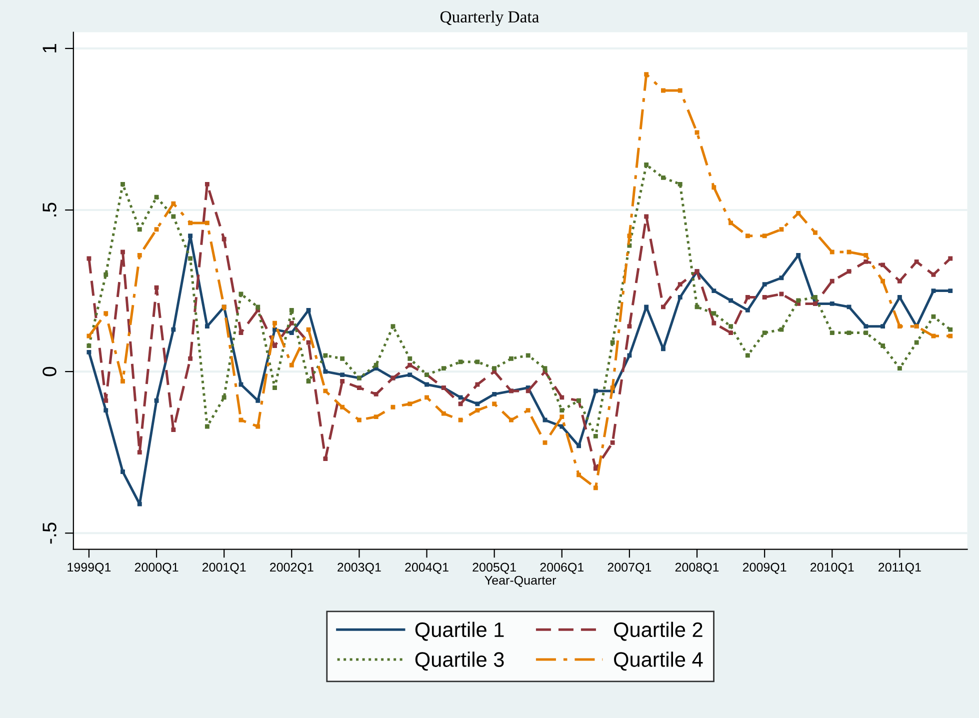 The image size is (979, 718). I want to click on x-axis-title: Year-Quarter, so click(520, 581).